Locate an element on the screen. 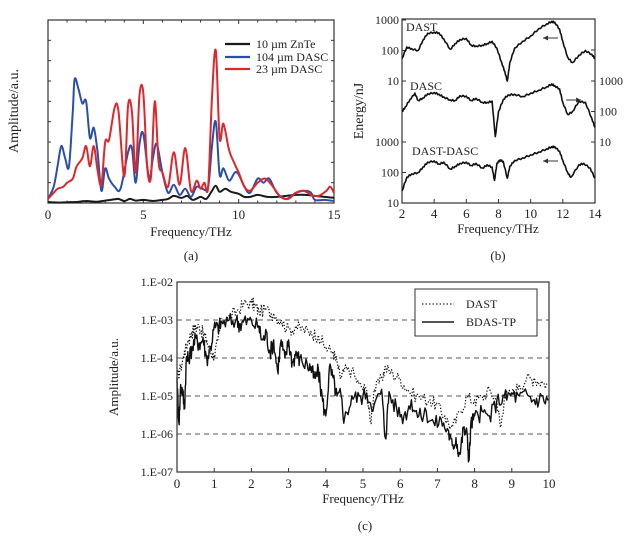  panel-c-ylabel: Amplitude/a.u. is located at coordinates (113, 377).